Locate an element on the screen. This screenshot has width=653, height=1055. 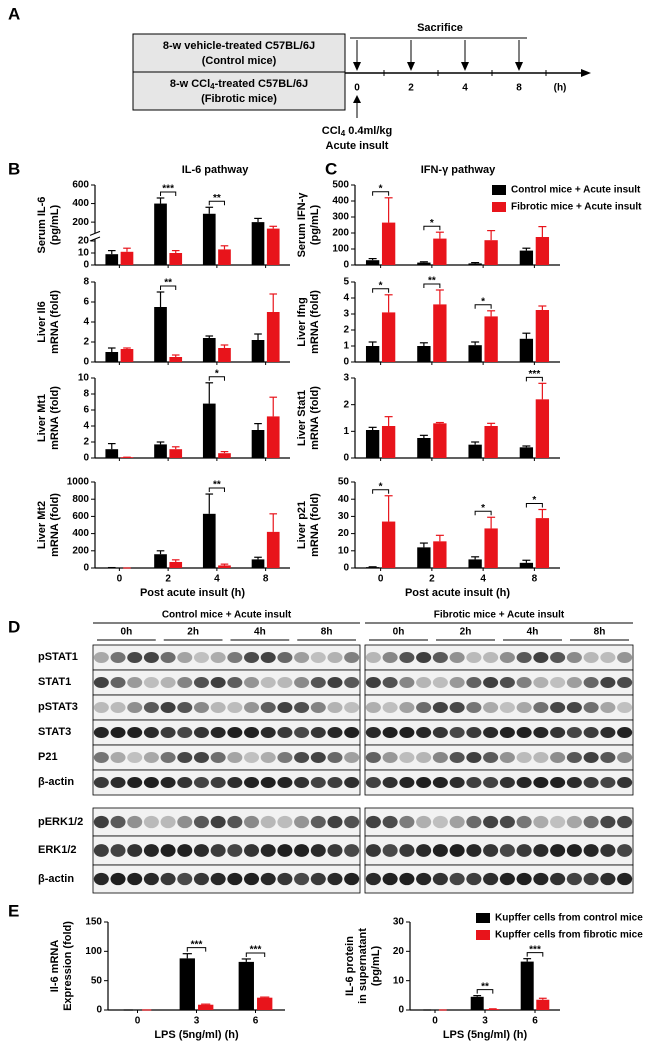
y-tick-label: 3 is located at coordinates (346, 378).